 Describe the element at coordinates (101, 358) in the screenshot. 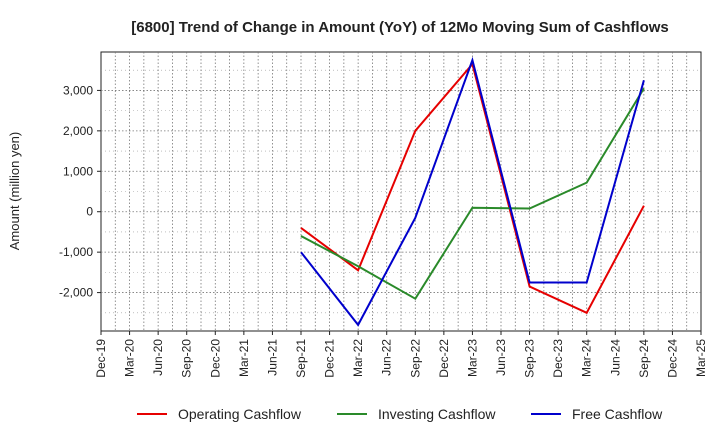

I see `x-tick-label: Dec-19` at that location.